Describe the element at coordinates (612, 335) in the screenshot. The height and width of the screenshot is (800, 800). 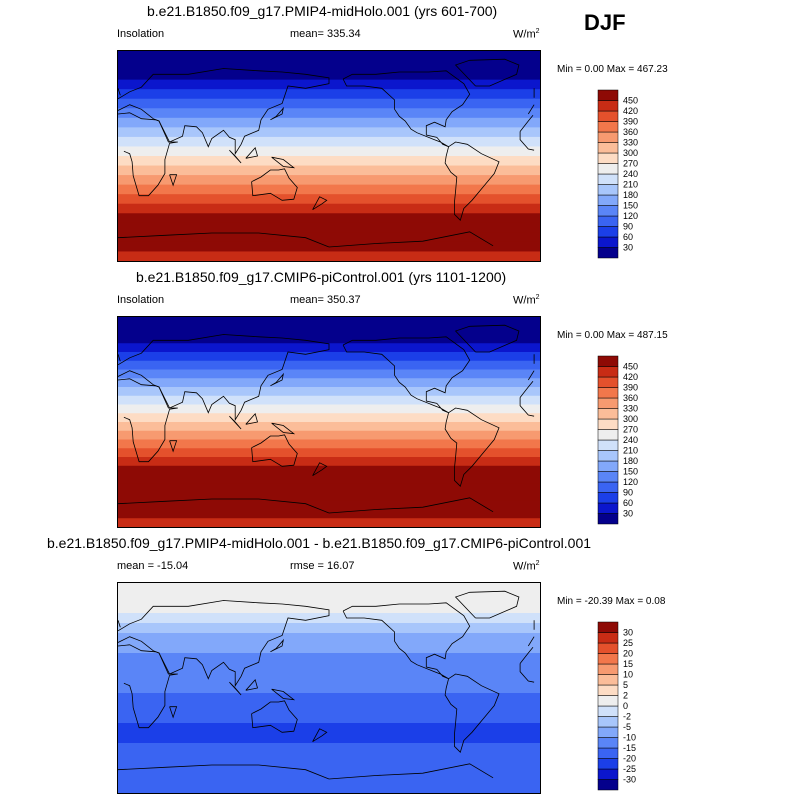
I see `panel-2-minmax: Min = 0.00 Max = 487.15` at that location.